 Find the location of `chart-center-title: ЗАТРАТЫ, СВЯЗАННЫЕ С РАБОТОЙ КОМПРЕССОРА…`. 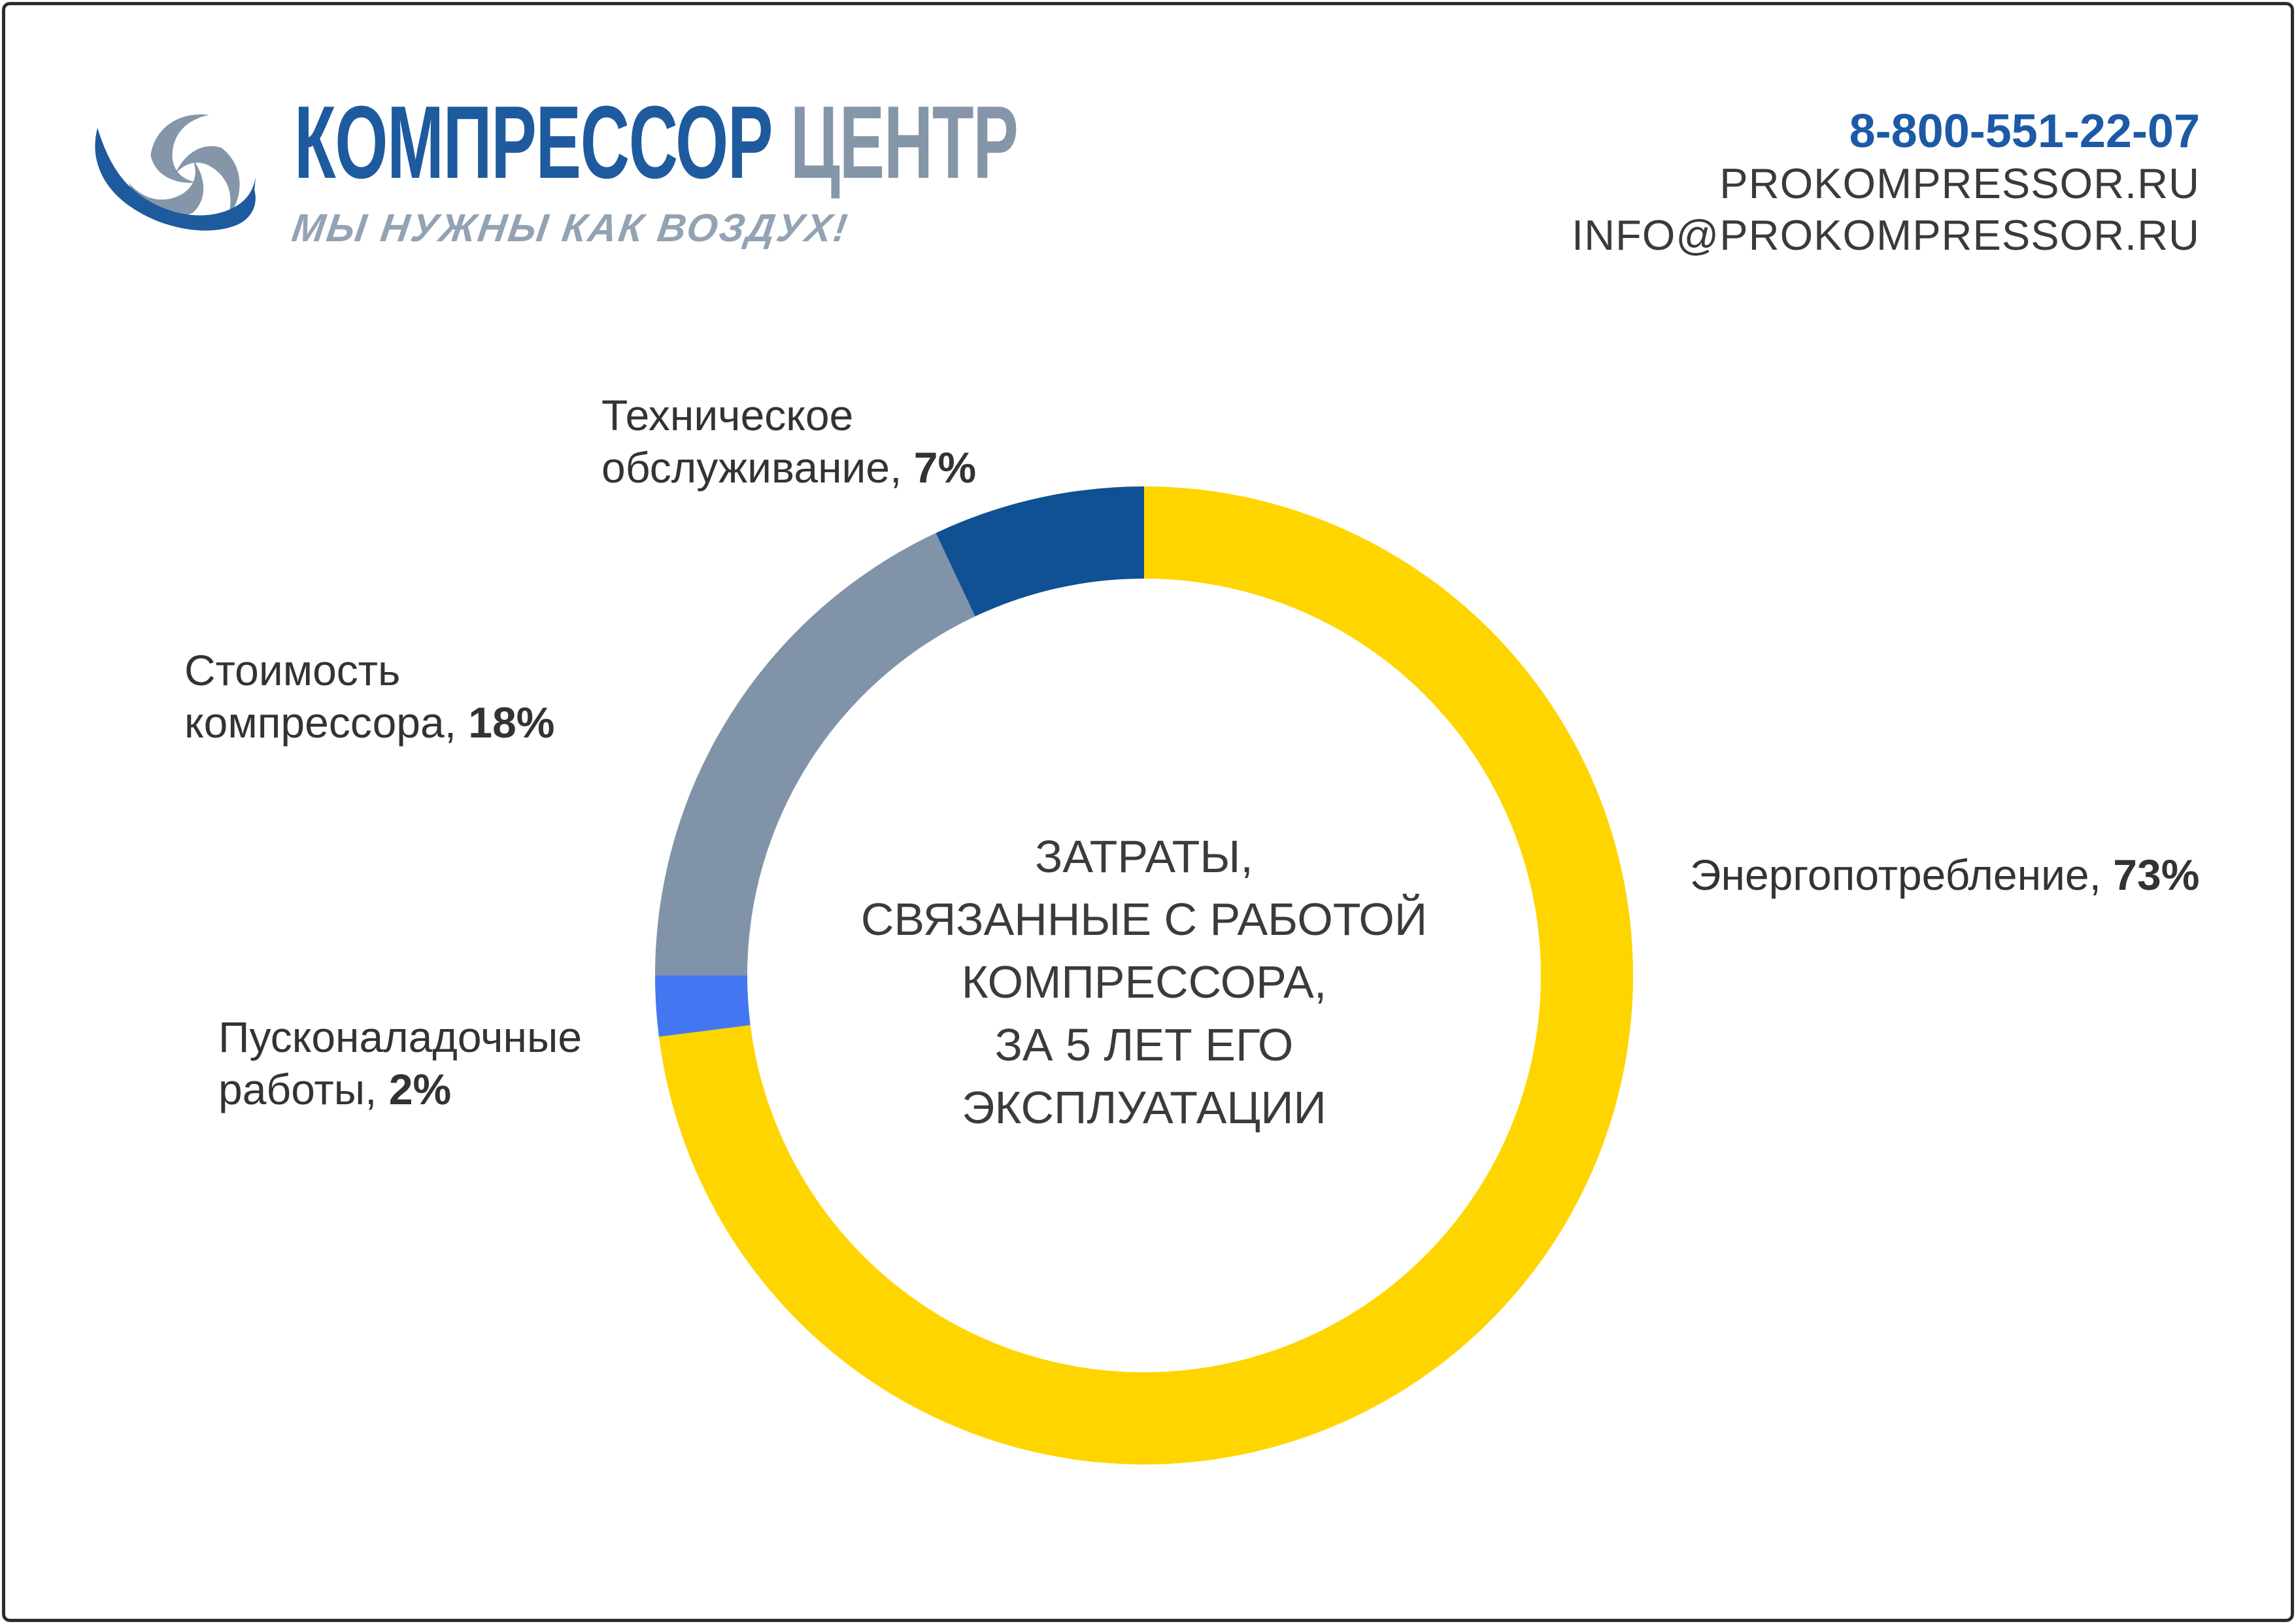

chart-center-title: ЗАТРАТЫ, СВЯЗАННЫЕ С РАБОТОЙ КОМПРЕССОРА… is located at coordinates (1144, 982).